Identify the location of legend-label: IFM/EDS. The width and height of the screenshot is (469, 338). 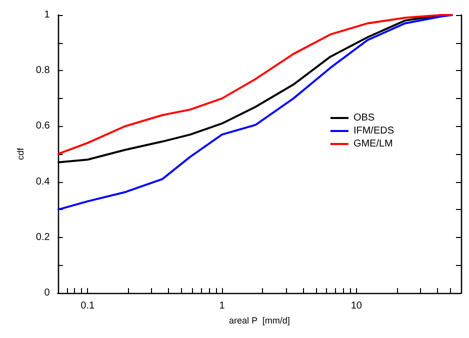
(373, 131).